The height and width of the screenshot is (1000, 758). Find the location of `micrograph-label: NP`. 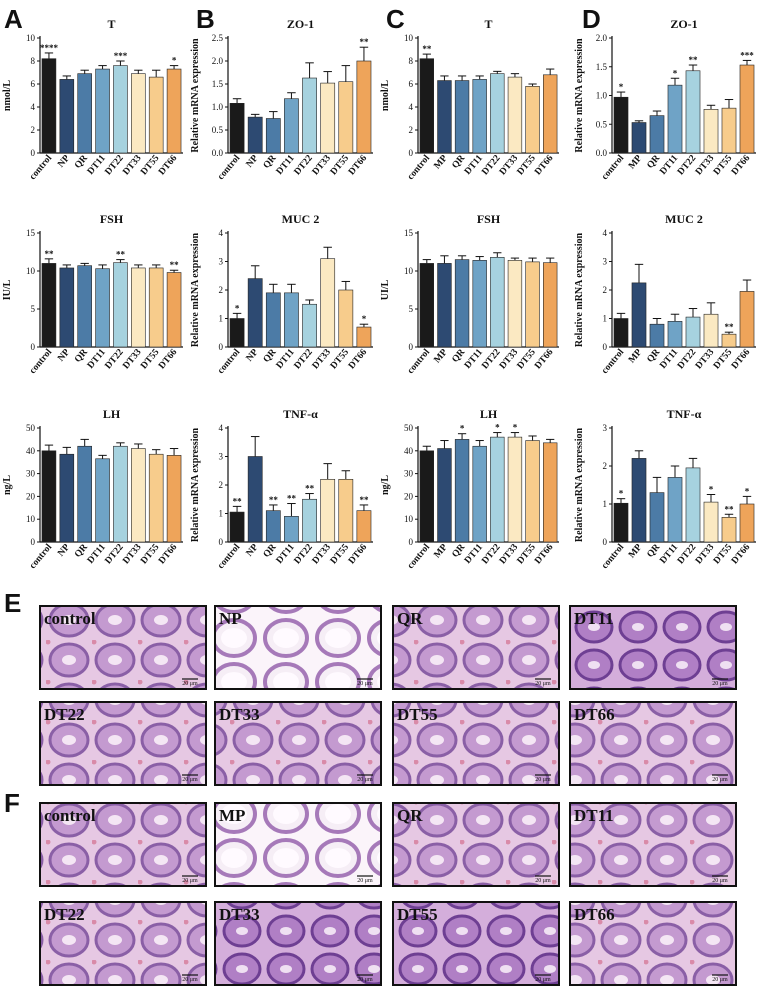

micrograph-label: NP is located at coordinates (230, 618).